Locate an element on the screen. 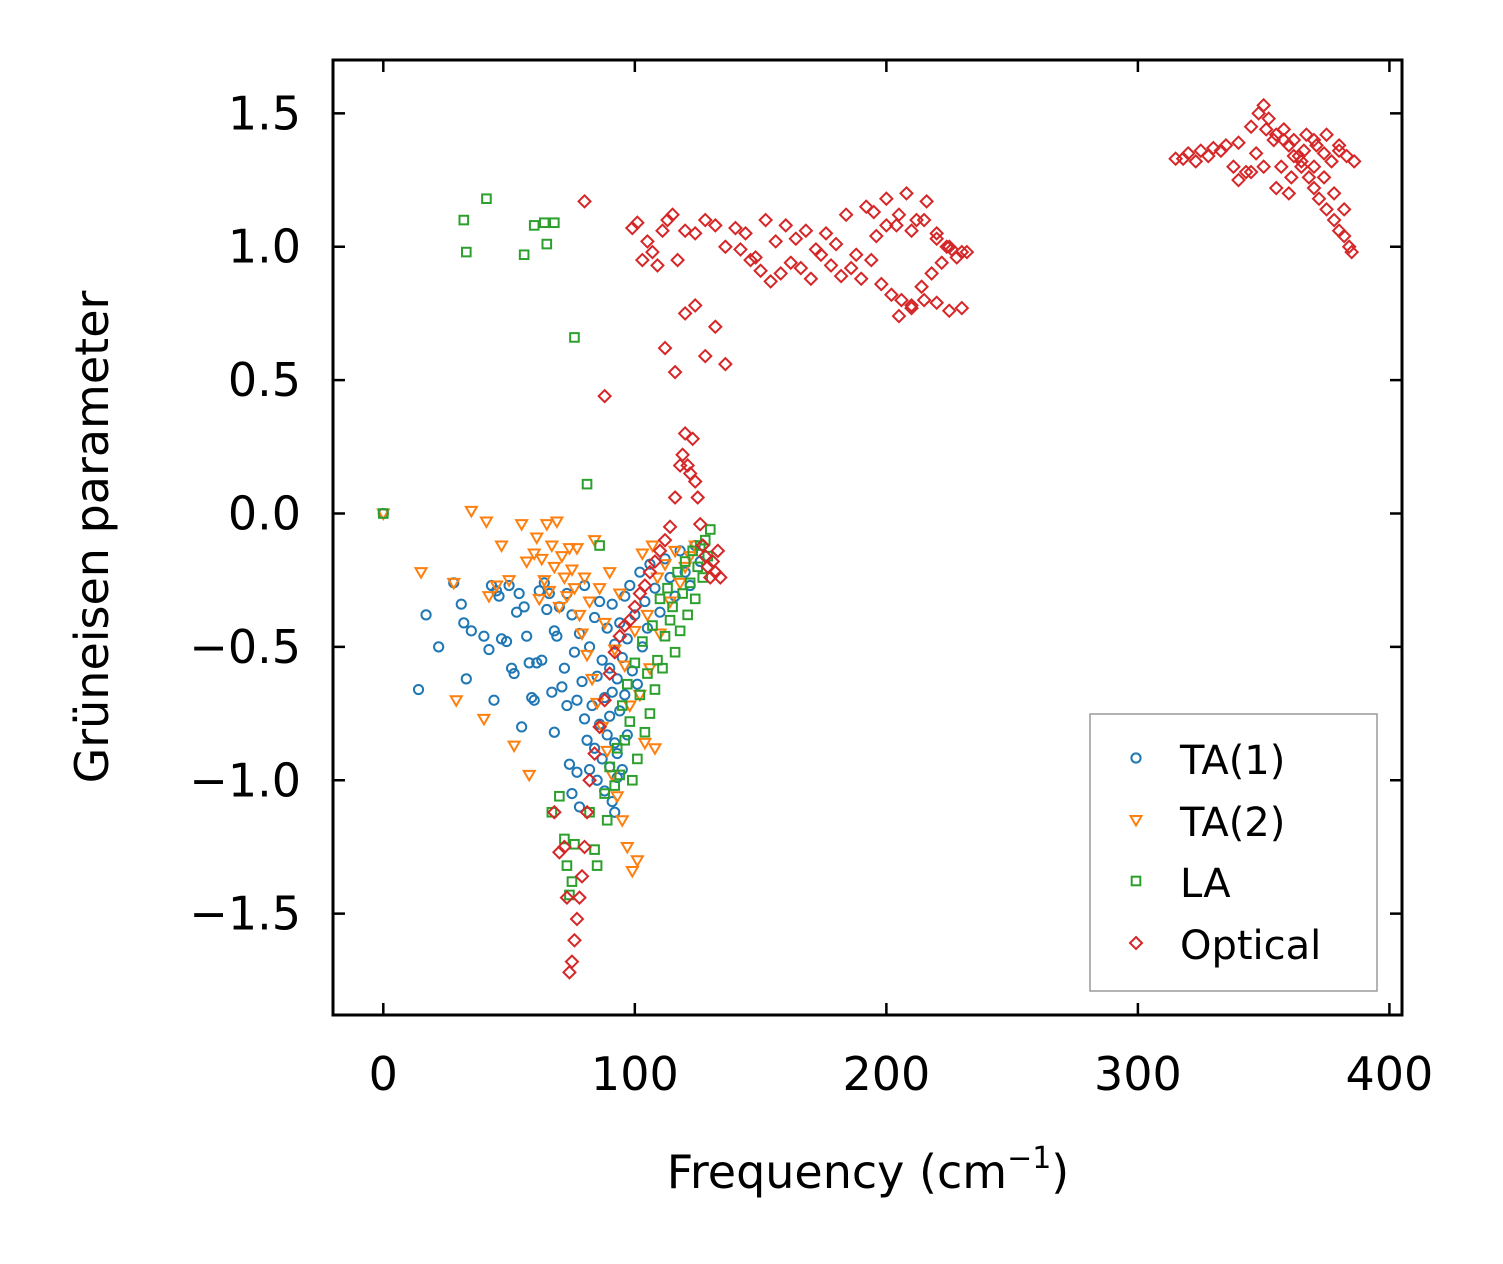  x-tick-label: 200 is located at coordinates (886, 1074).